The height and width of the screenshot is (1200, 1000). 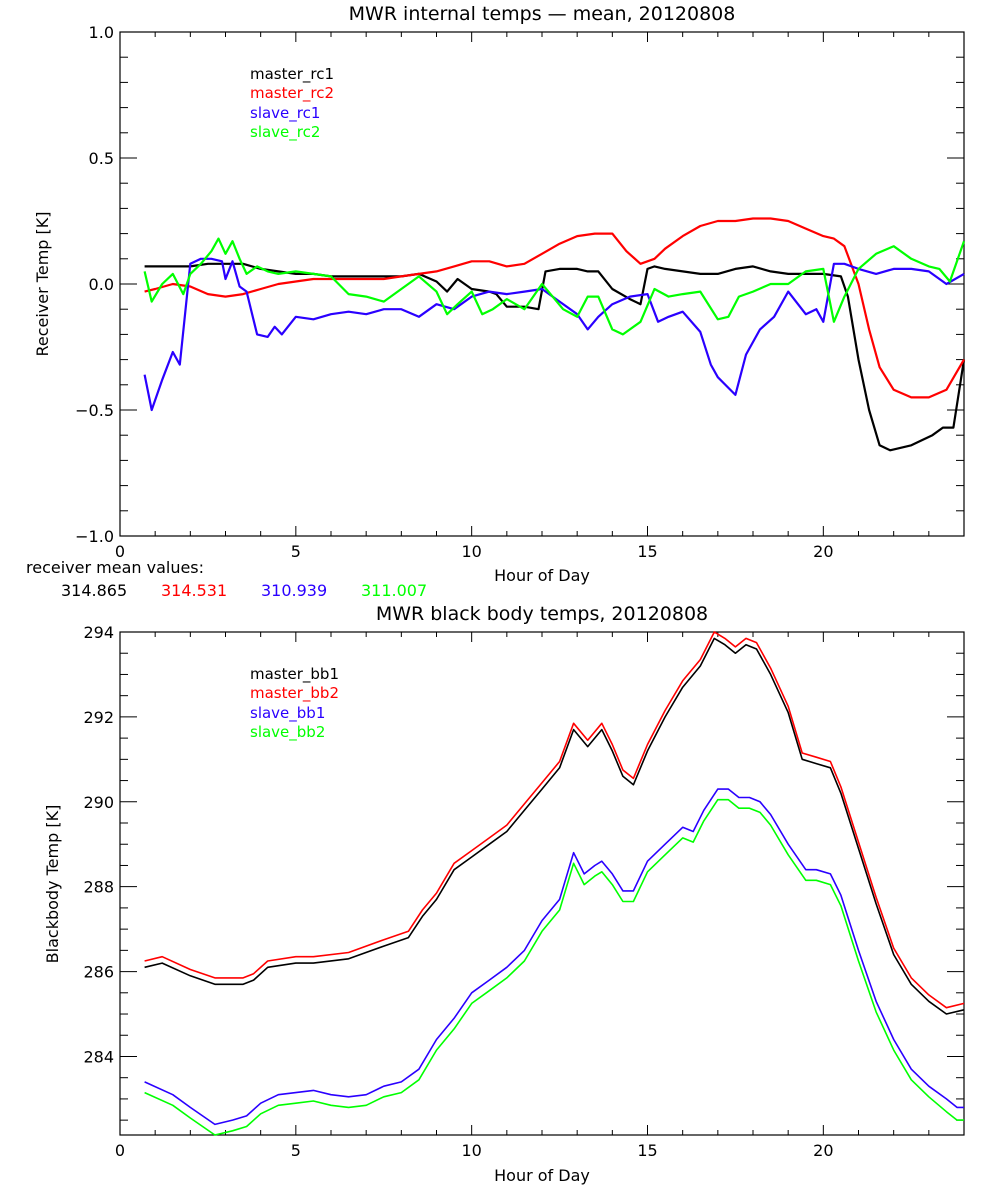 I want to click on chart-title: MWR internal temps — mean, 20120808, so click(x=542, y=14).